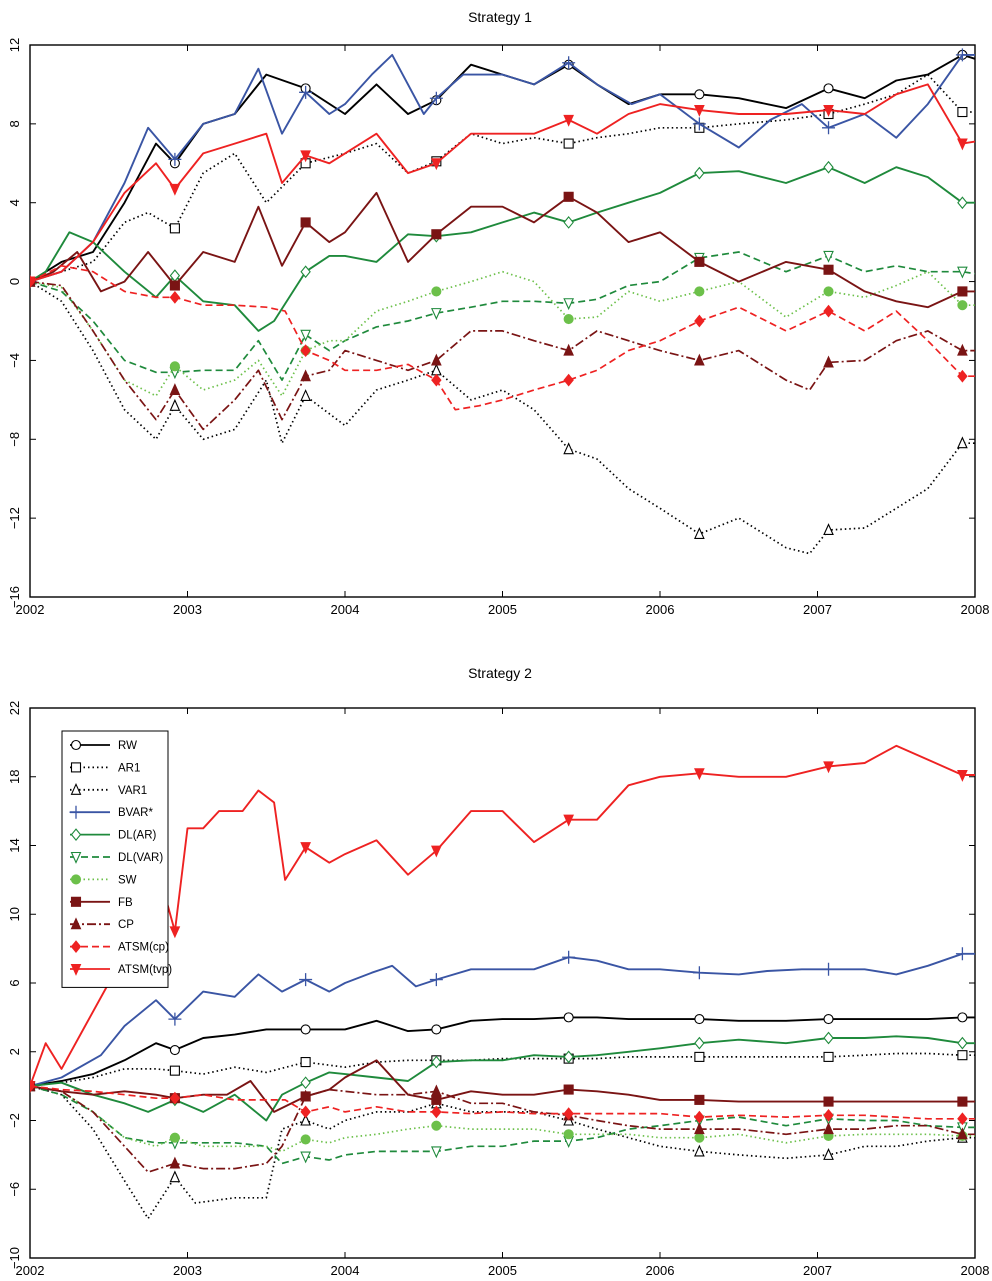 This screenshot has width=992, height=1281. What do you see at coordinates (500, 17) in the screenshot?
I see `chart-title-strategy-1: Strategy 1` at bounding box center [500, 17].